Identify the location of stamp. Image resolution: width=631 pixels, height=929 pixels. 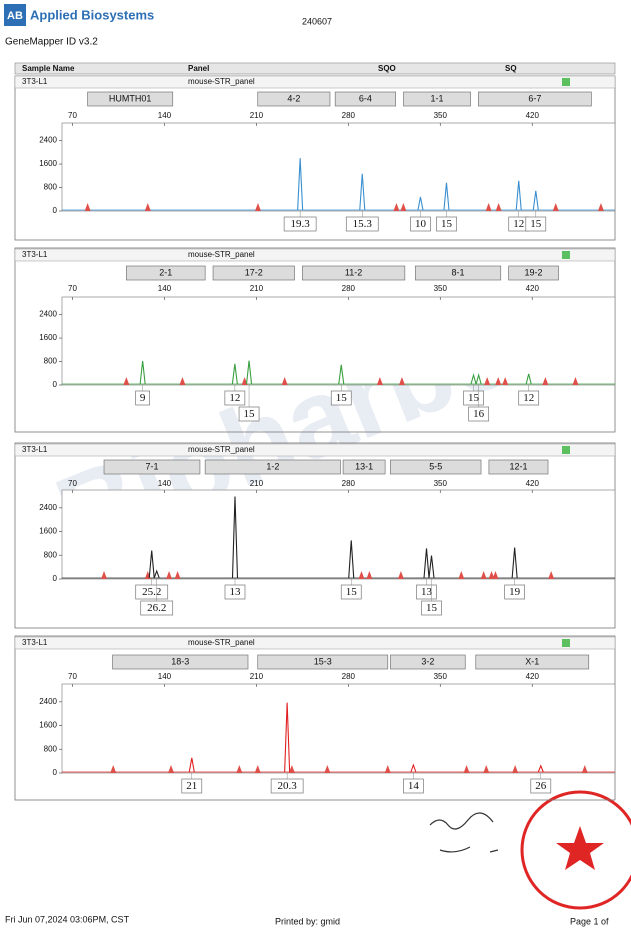
(575, 850).